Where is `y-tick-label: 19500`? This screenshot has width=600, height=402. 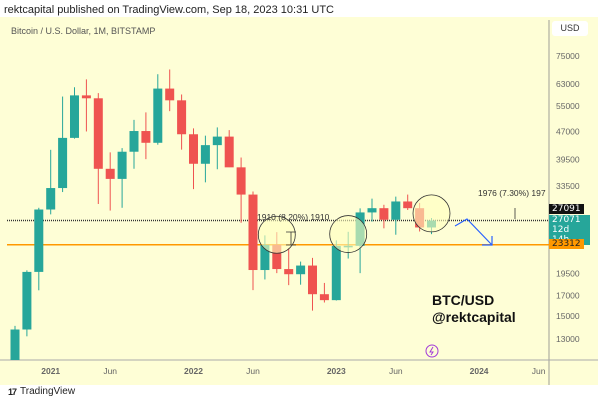 y-tick-label: 19500 is located at coordinates (568, 274).